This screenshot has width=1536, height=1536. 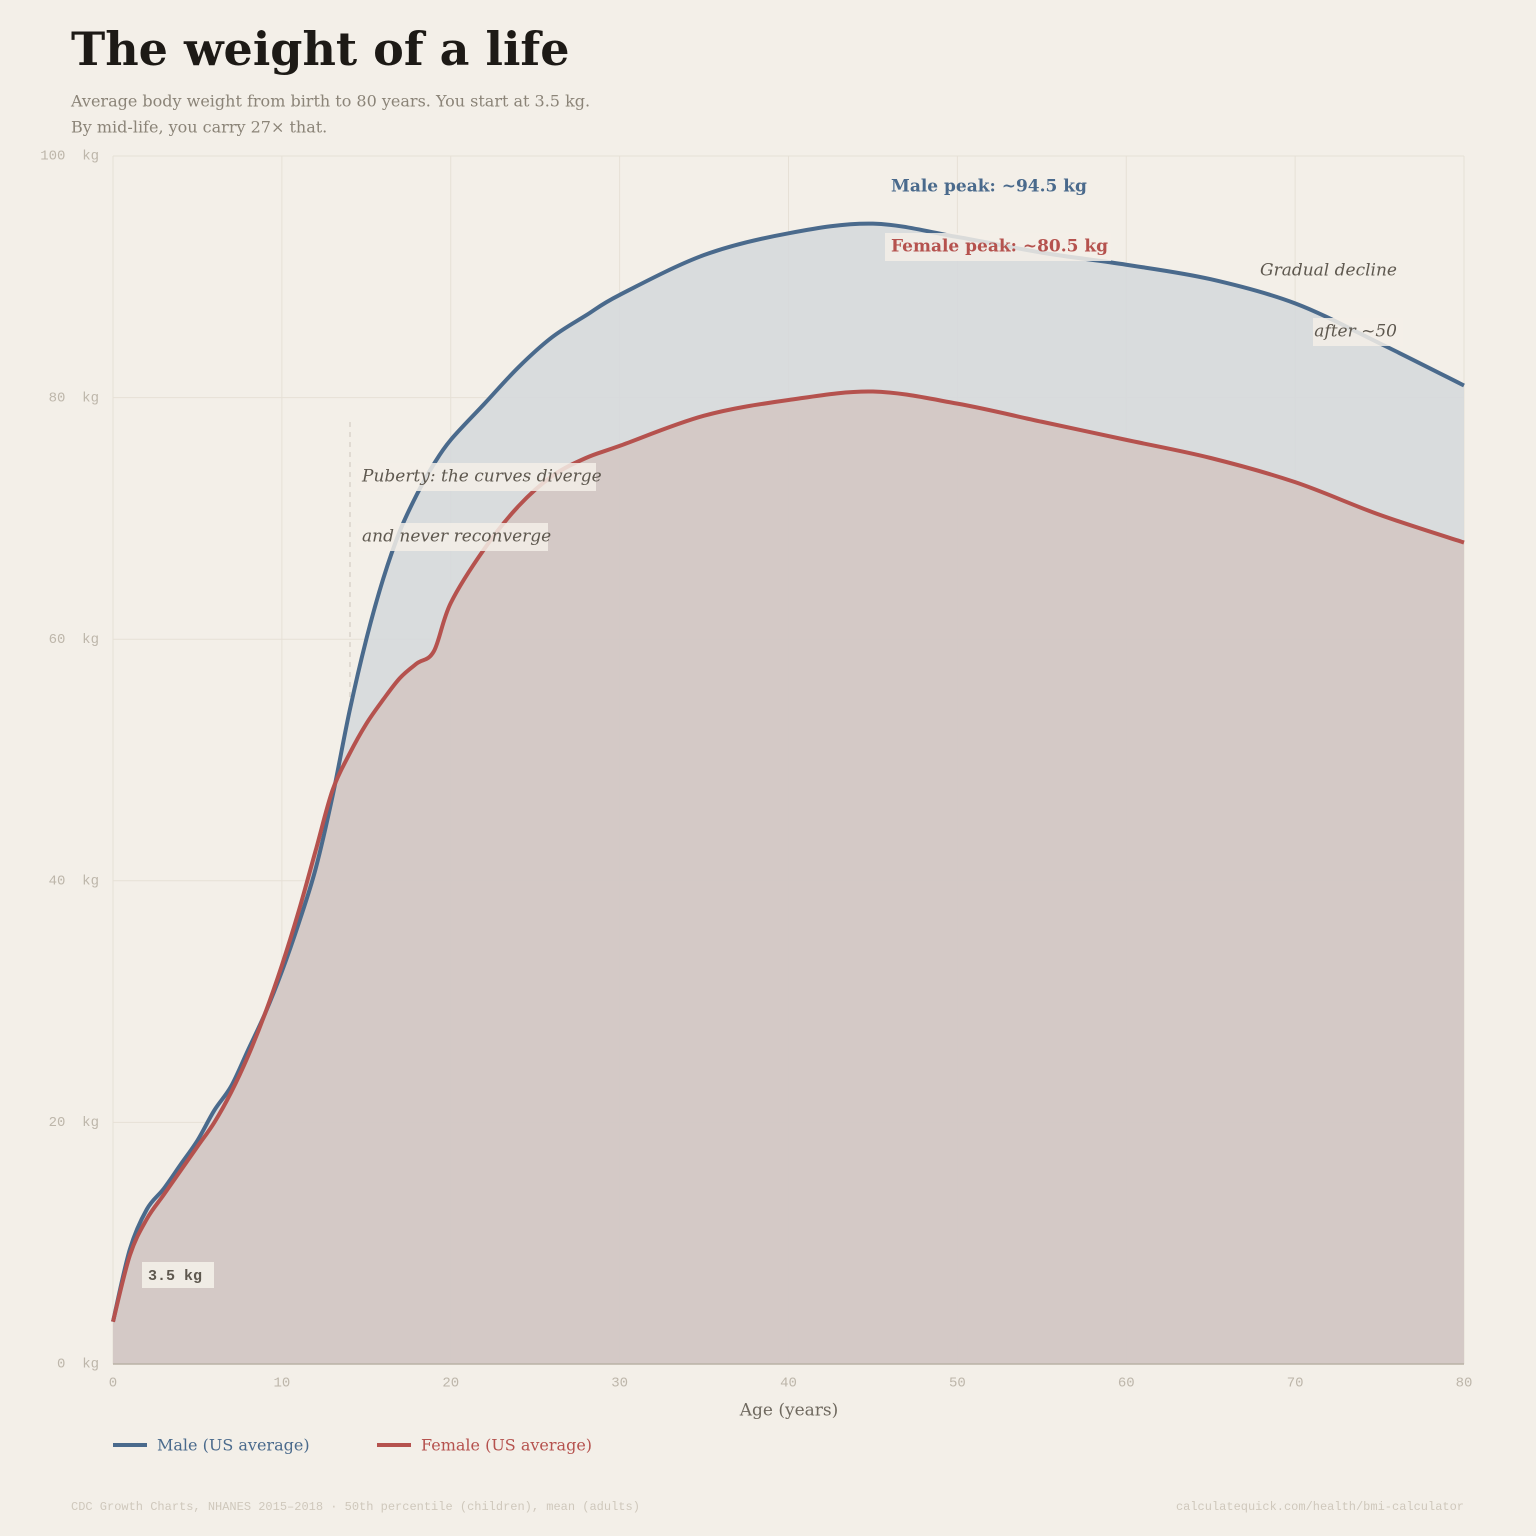 I want to click on x-tick-label: 80, so click(x=1464, y=1384).